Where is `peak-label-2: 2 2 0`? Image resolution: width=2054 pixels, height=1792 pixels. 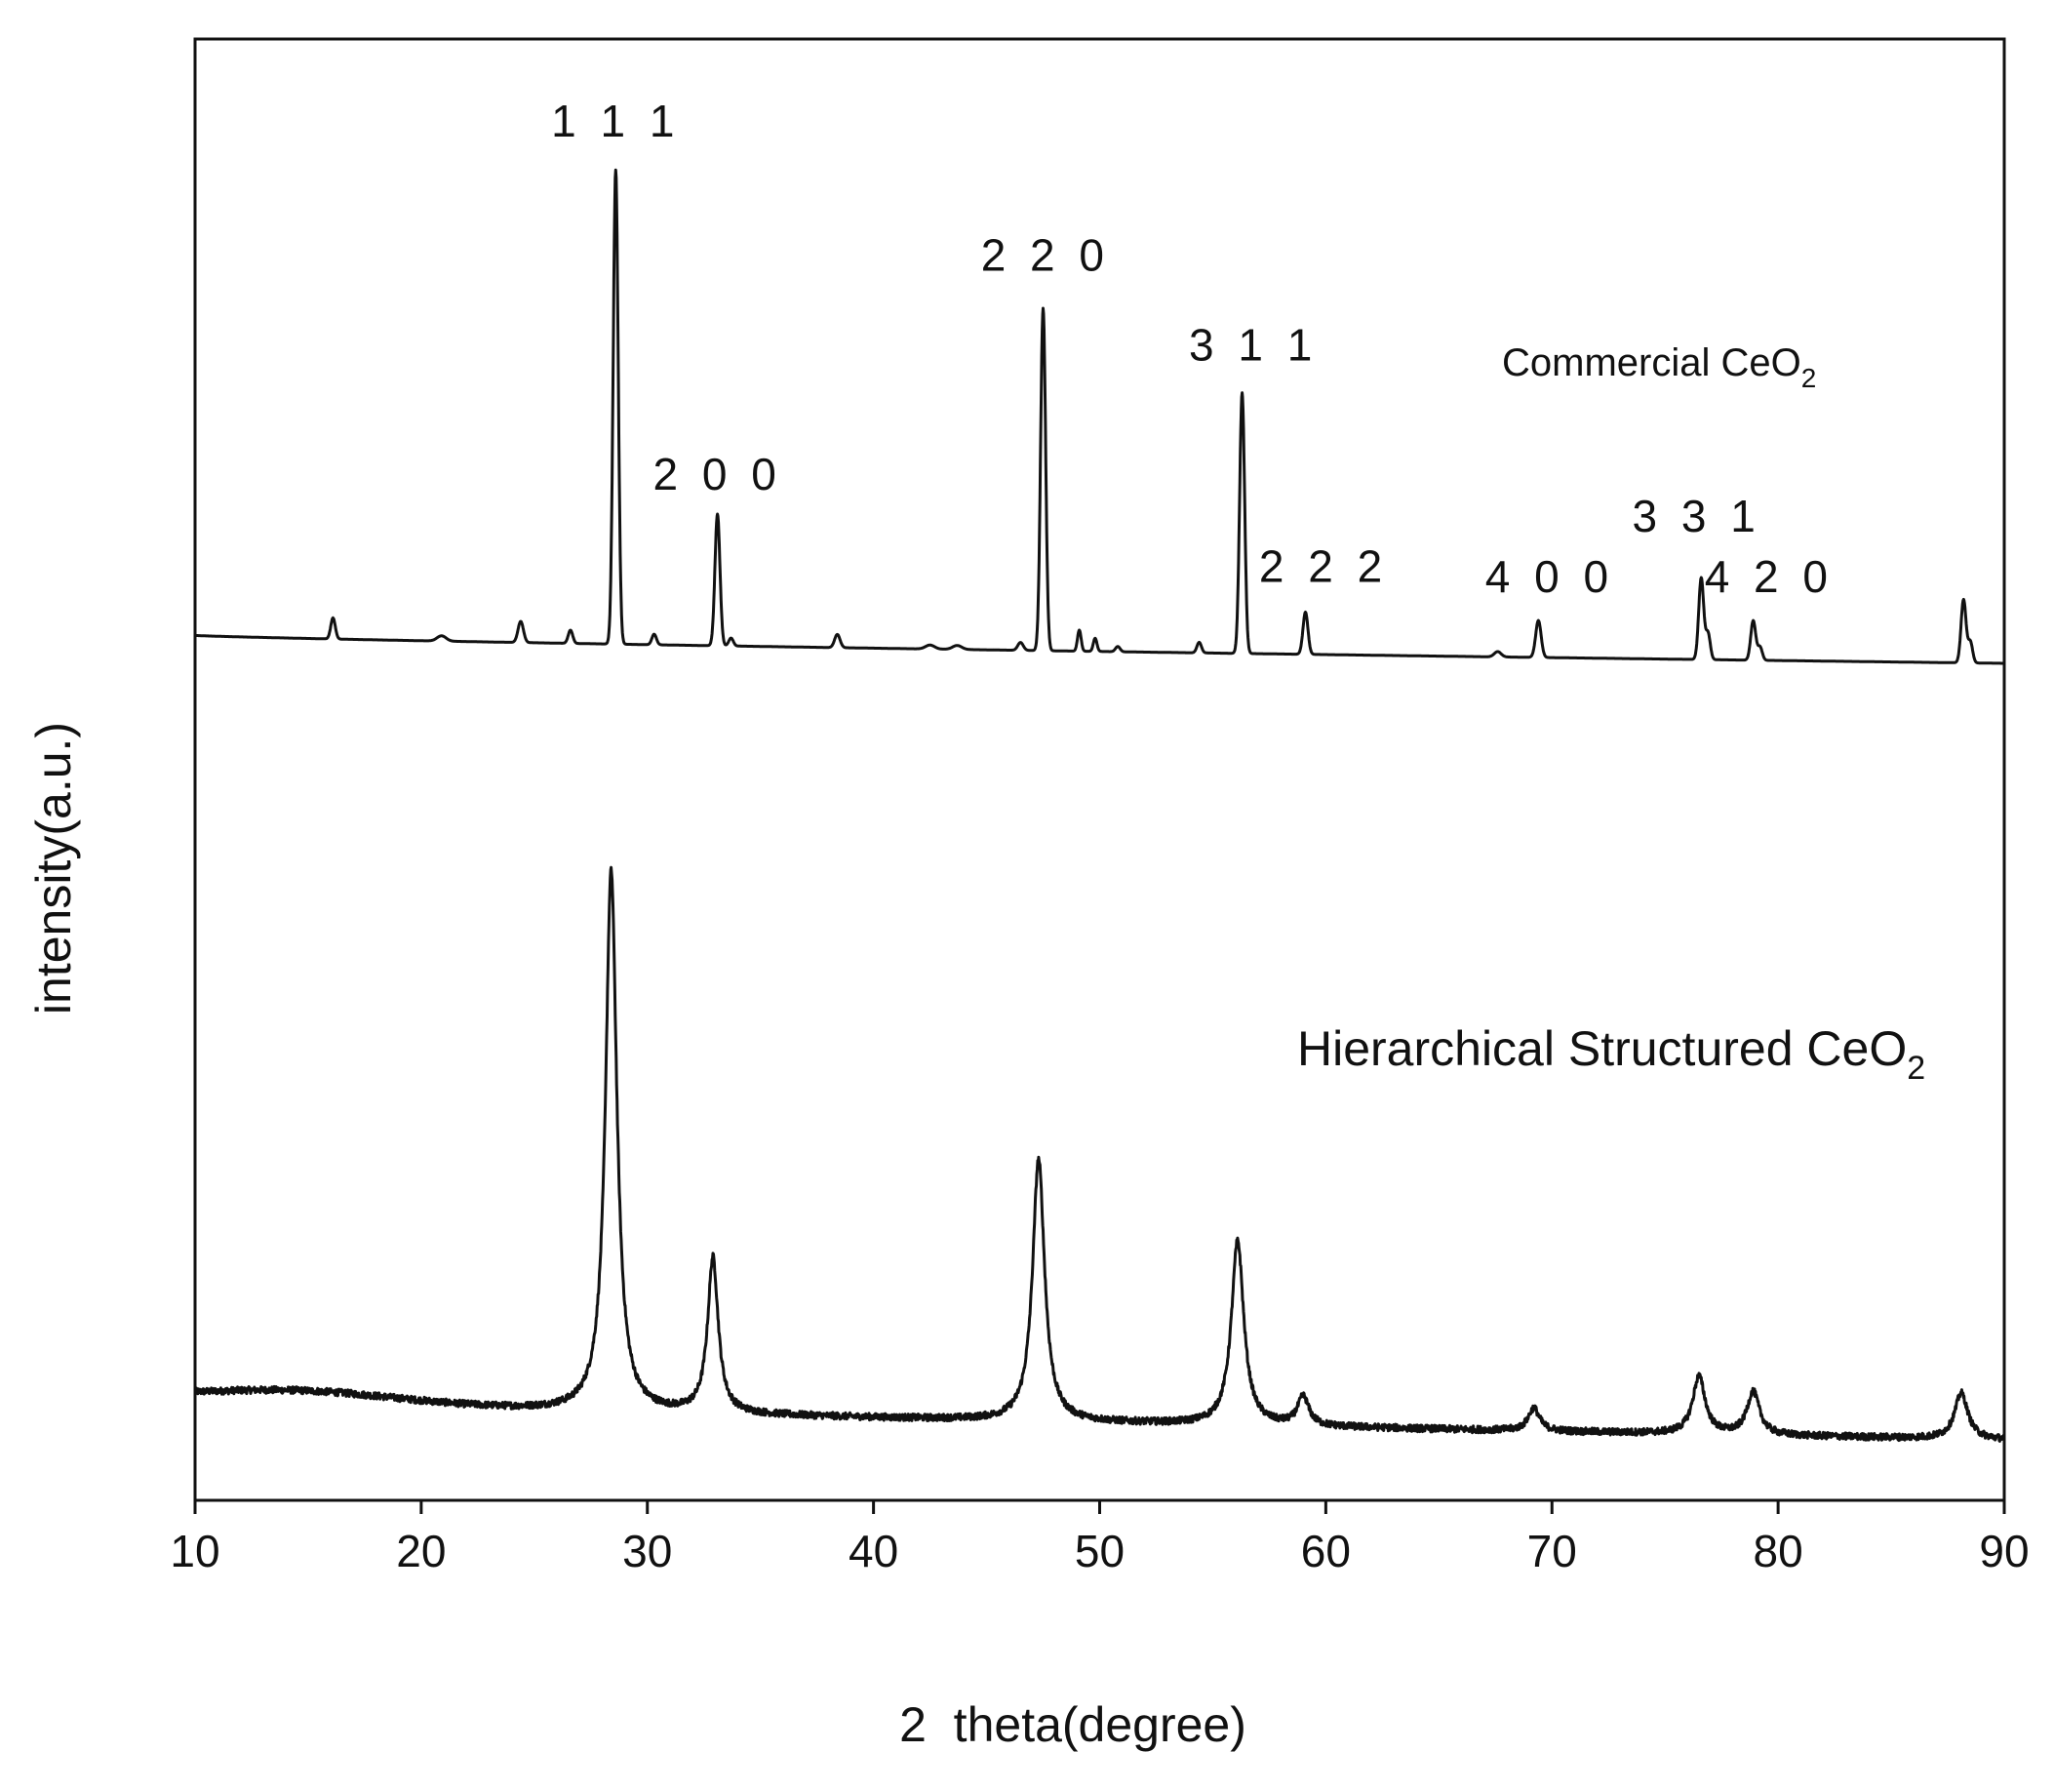
peak-label-2: 2 2 0 is located at coordinates (1045, 255).